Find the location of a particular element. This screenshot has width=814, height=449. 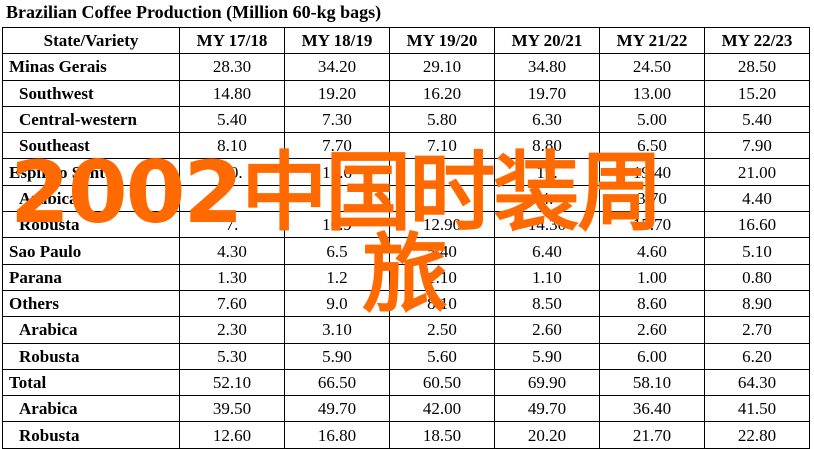

value-cell: 7.60 is located at coordinates (232, 303).